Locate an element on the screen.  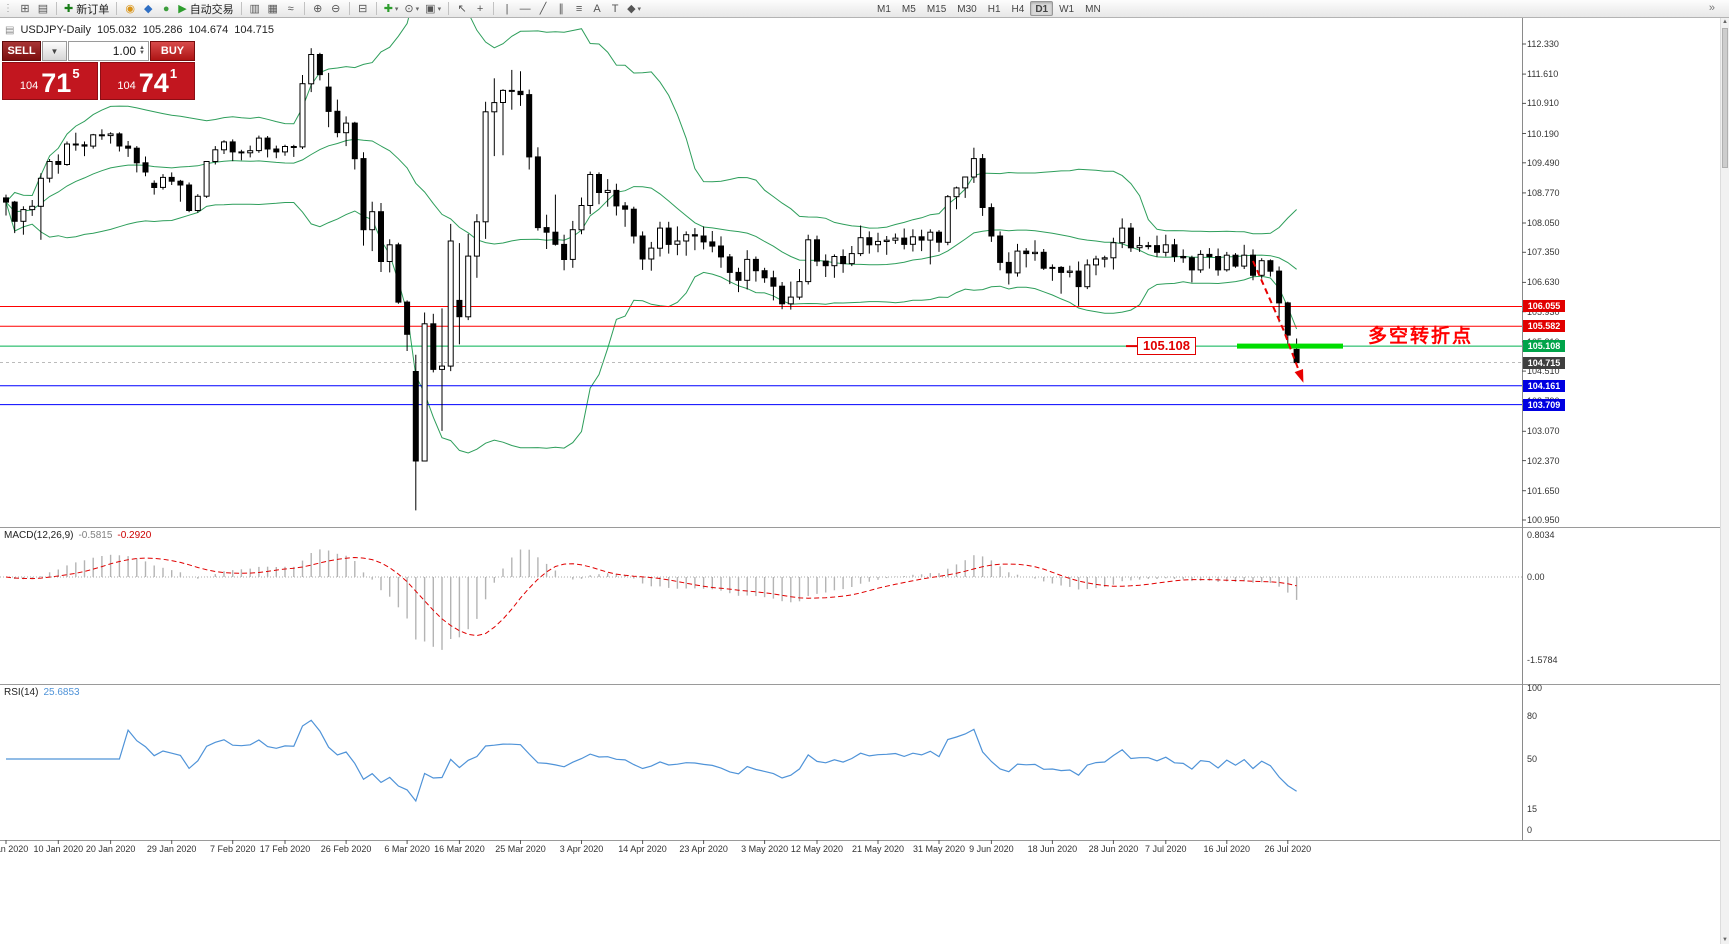
profiles-icon: ▤ is located at coordinates (43, 9).